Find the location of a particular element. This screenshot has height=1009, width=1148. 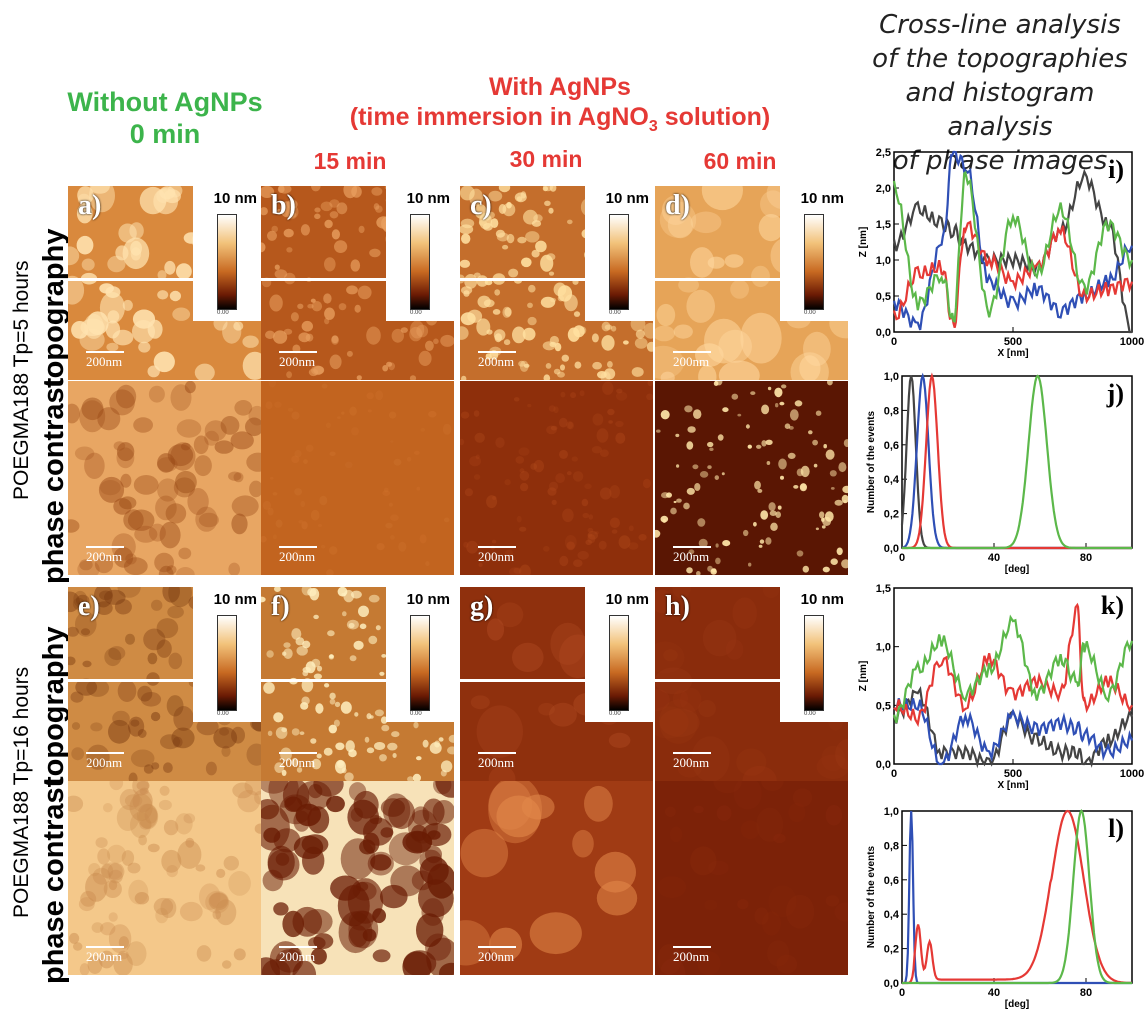

topography-image-9: f) 10 nm 0.00 200nm is located at coordinates (357, 684).